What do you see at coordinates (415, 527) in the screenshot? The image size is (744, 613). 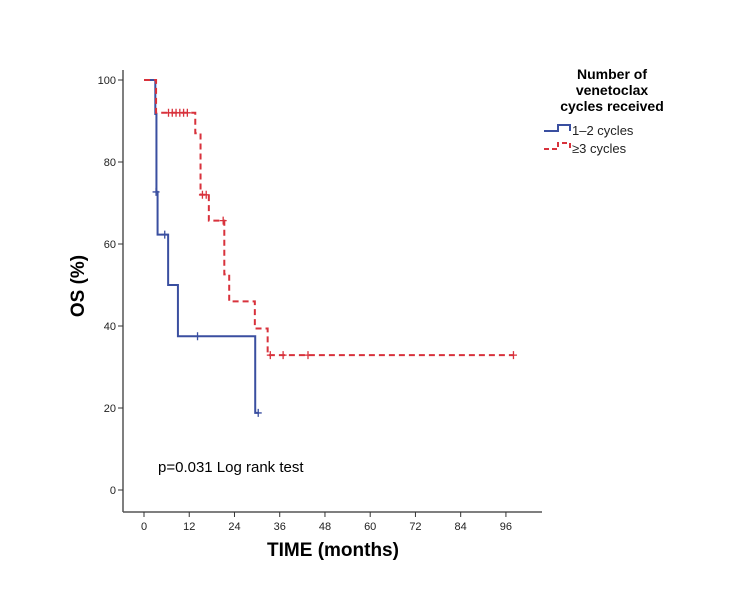 I see `x-tick-label: 72` at bounding box center [415, 527].